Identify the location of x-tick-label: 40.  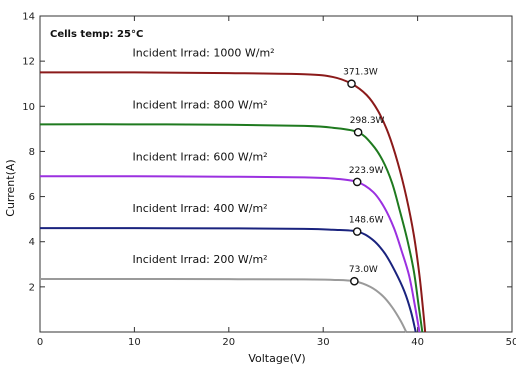
(417, 342).